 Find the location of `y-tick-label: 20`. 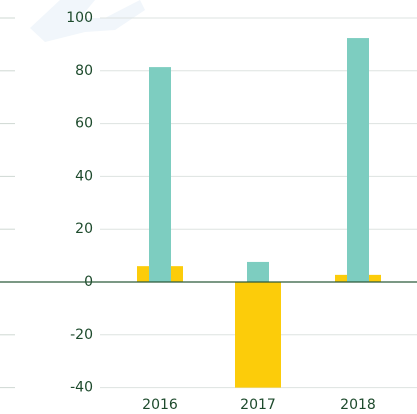

y-tick-label: 20 is located at coordinates (84, 229).